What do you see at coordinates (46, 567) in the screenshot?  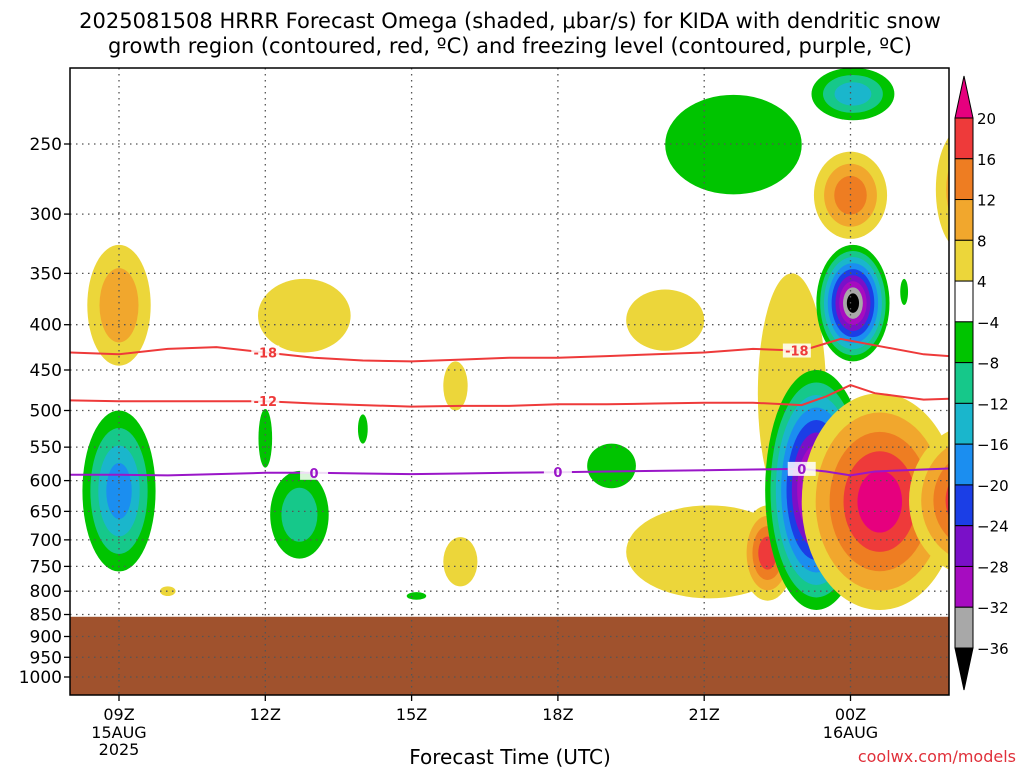 I see `y-tick-label-750: 750` at bounding box center [46, 567].